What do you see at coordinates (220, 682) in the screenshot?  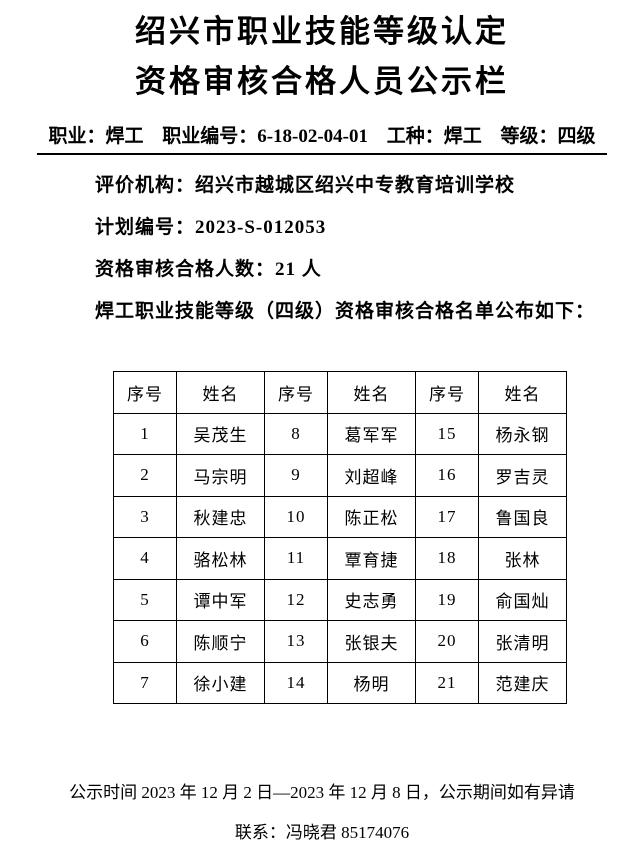 I see `name-cell: 徐小建` at bounding box center [220, 682].